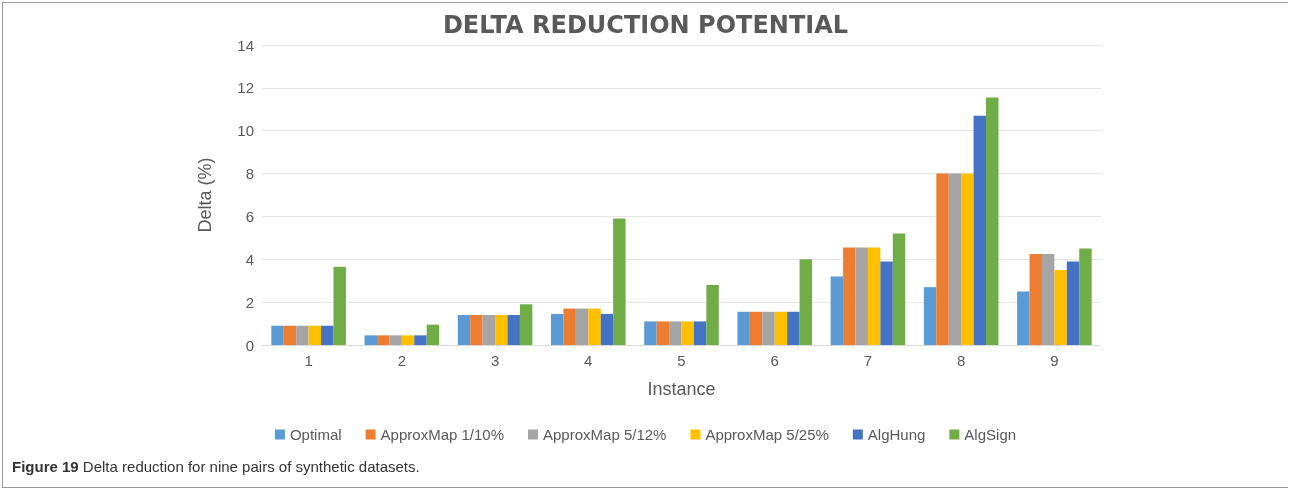  I want to click on chart-title: DELTA REDUCTION POTENTIAL, so click(645, 25).